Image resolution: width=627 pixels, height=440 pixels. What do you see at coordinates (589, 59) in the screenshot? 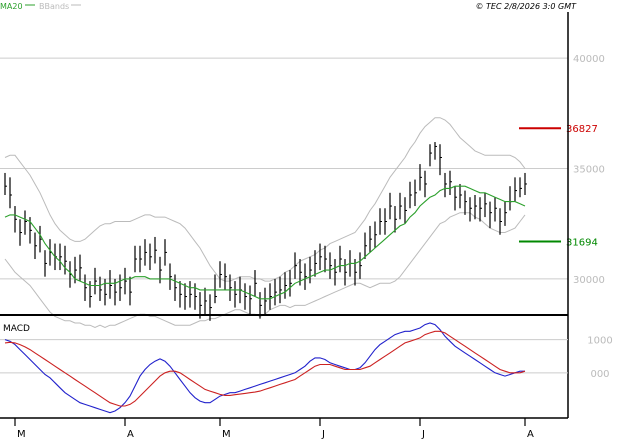
I see `price-y-tick-label: 40000` at bounding box center [589, 59].